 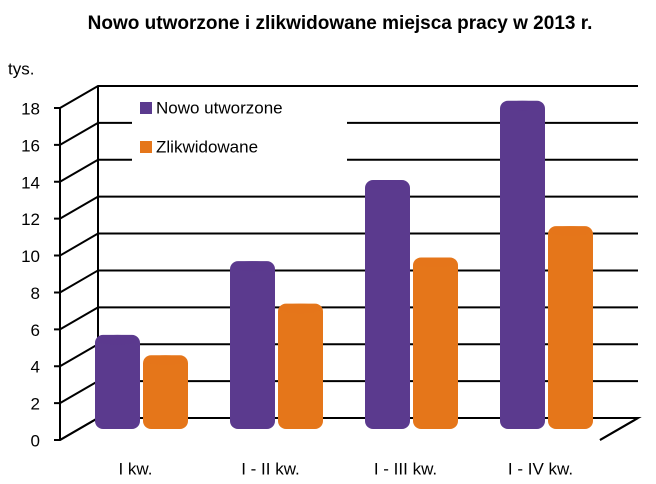 I want to click on y-tick-label: 10, so click(x=30, y=256).